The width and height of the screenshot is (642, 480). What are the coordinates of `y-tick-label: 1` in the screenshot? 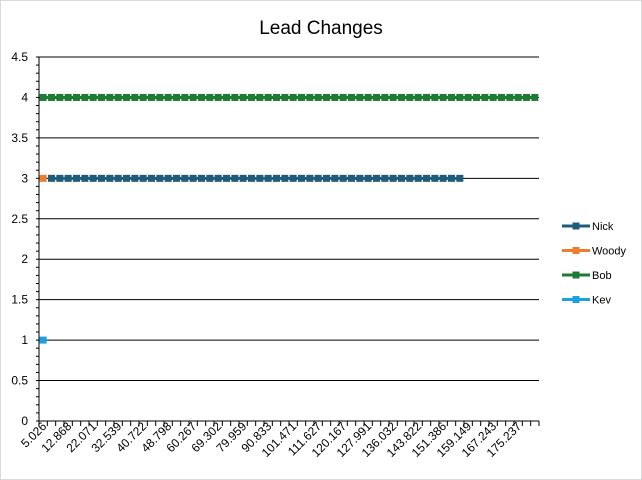 It's located at (24, 340).